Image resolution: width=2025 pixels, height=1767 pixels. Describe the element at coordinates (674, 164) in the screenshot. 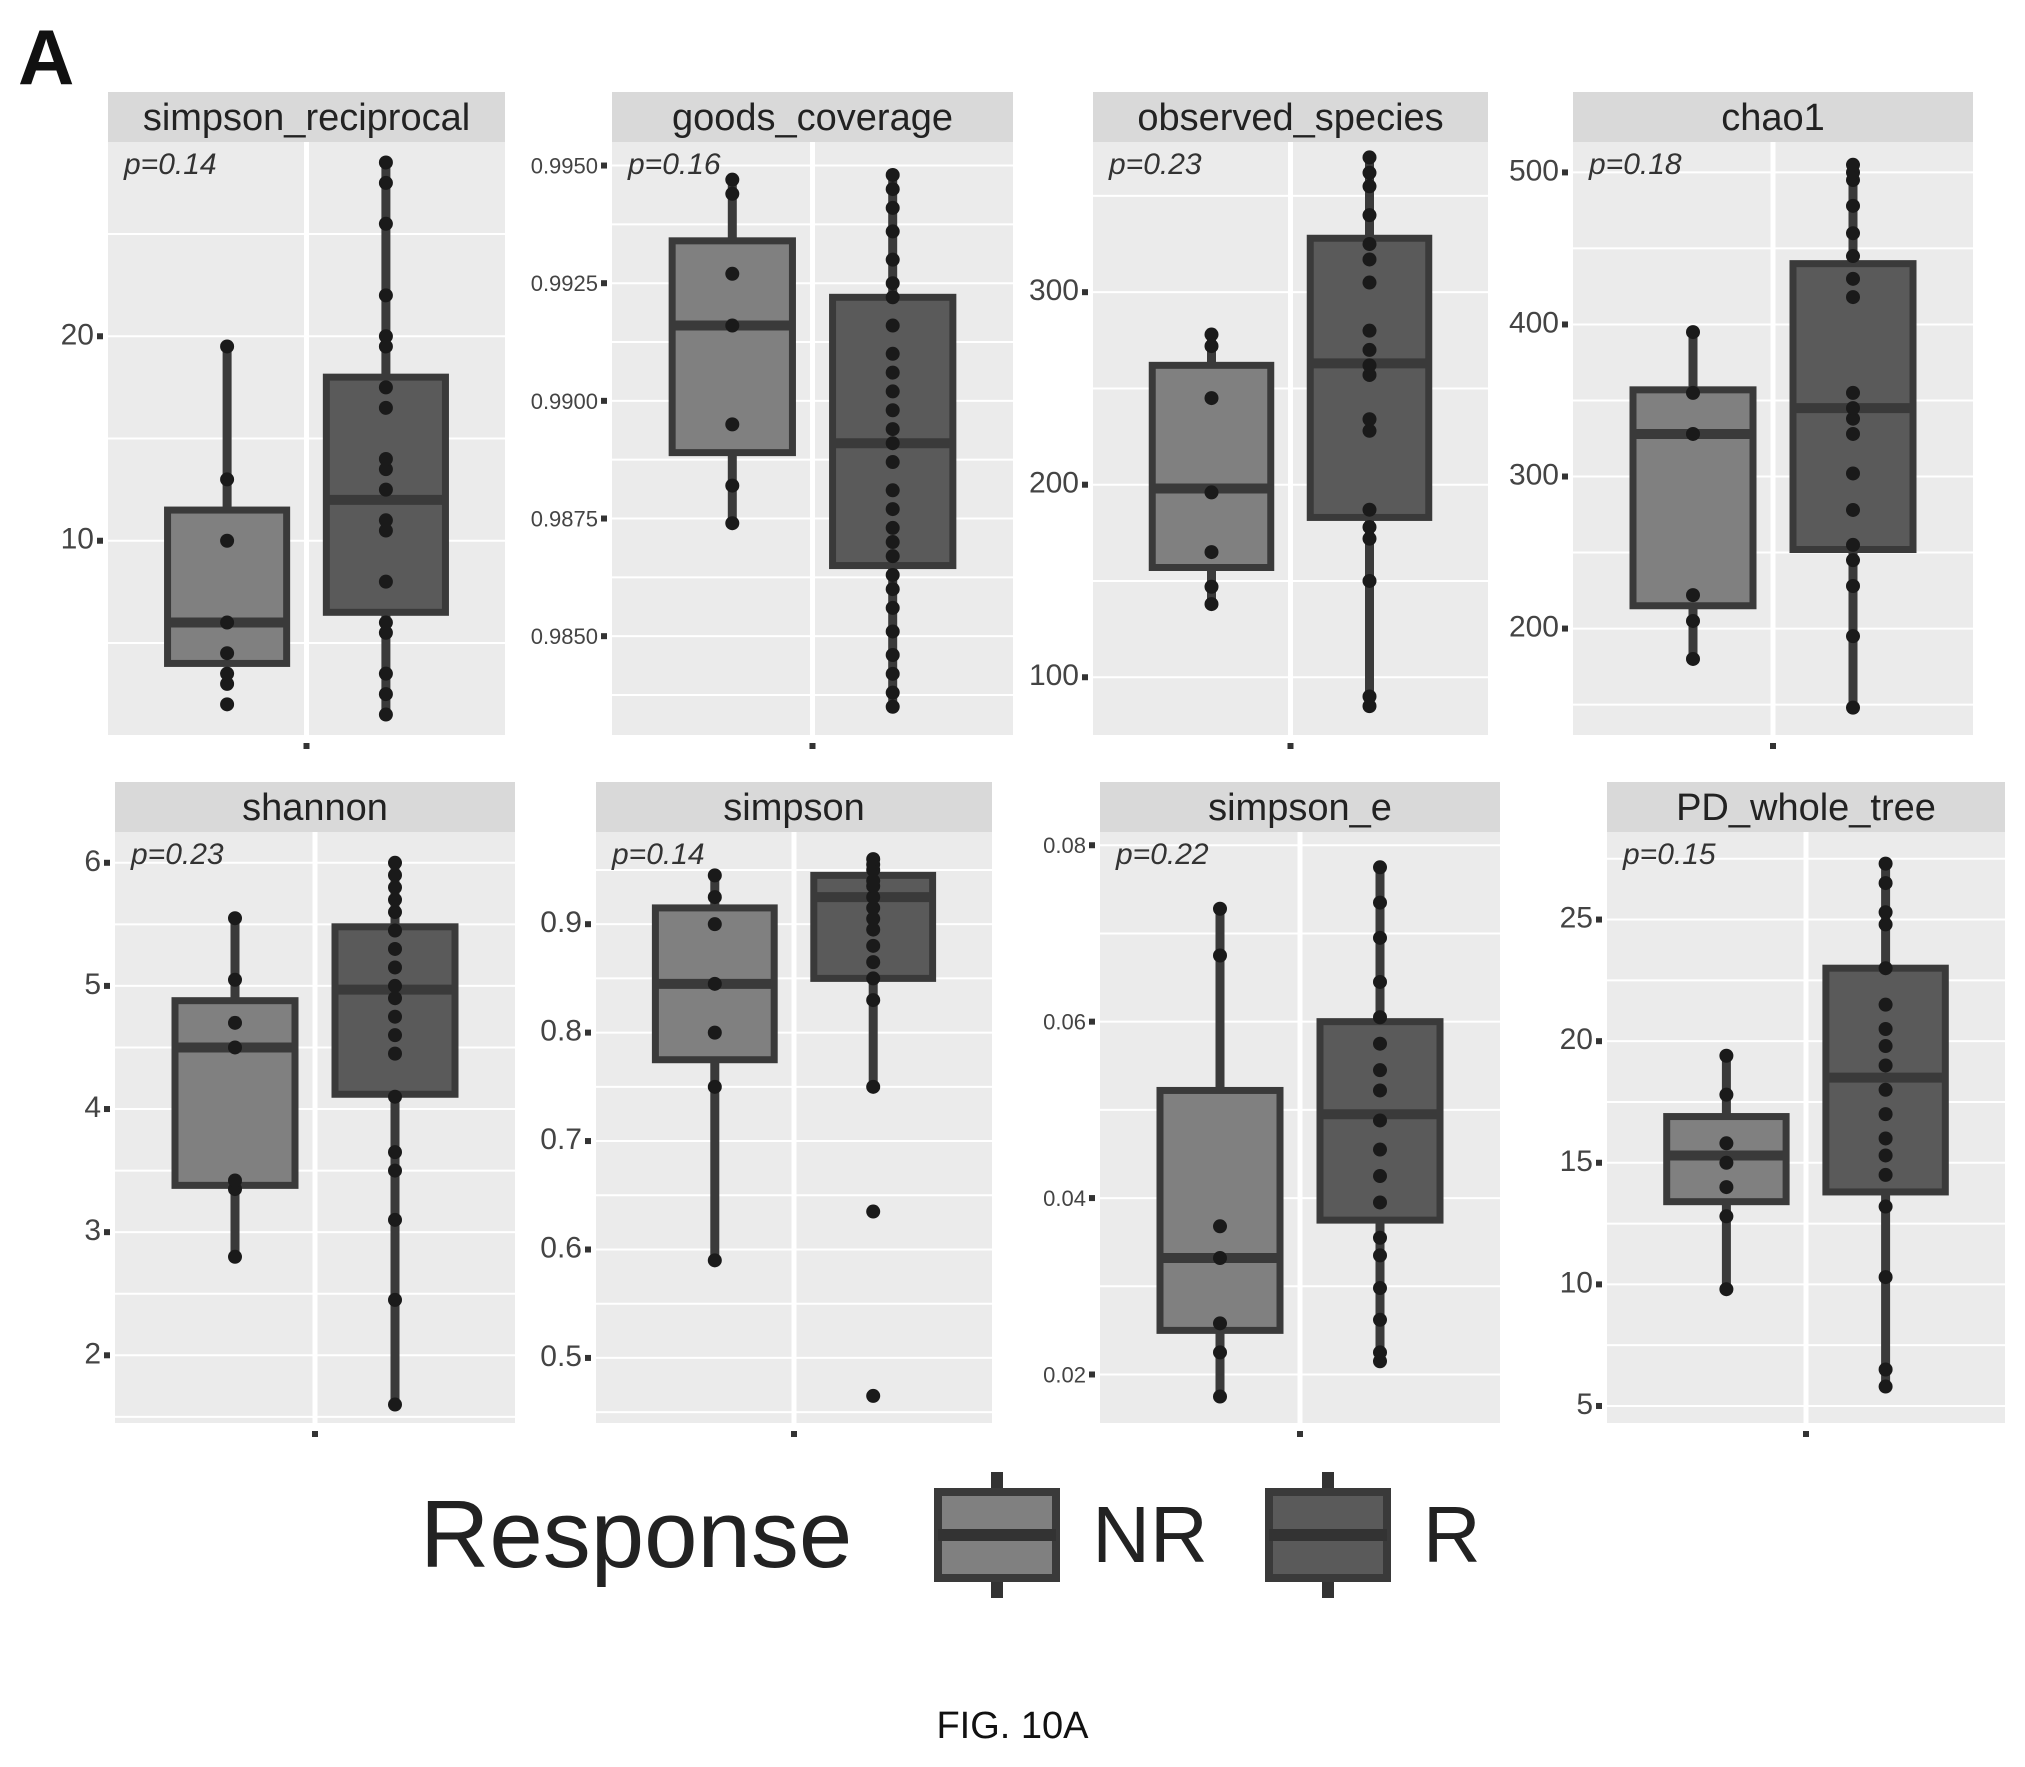

I see `p-value-label: p=0.16` at that location.